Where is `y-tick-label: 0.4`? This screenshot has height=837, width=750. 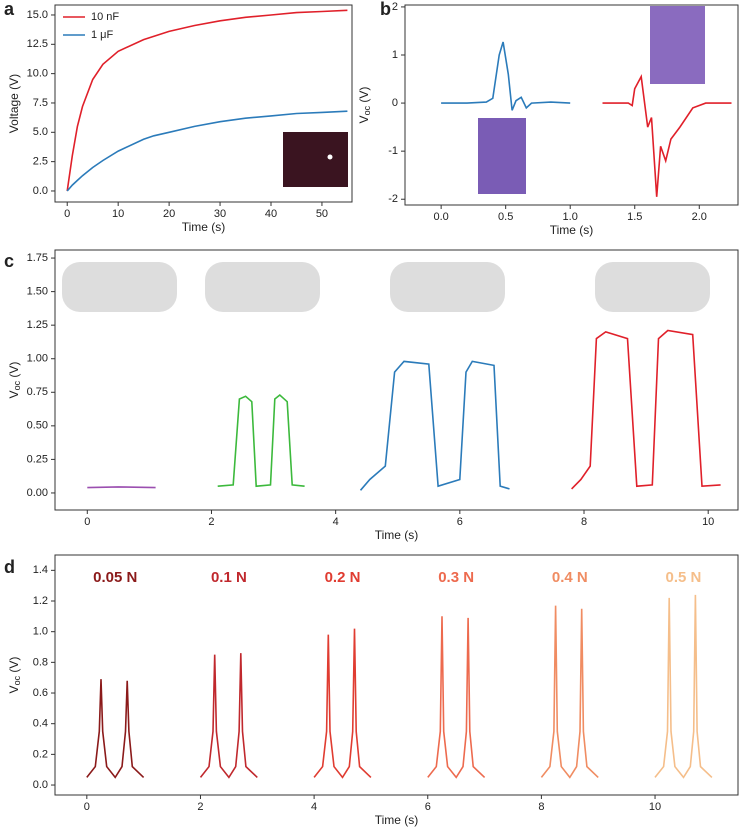 y-tick-label: 0.4 is located at coordinates (40, 724).